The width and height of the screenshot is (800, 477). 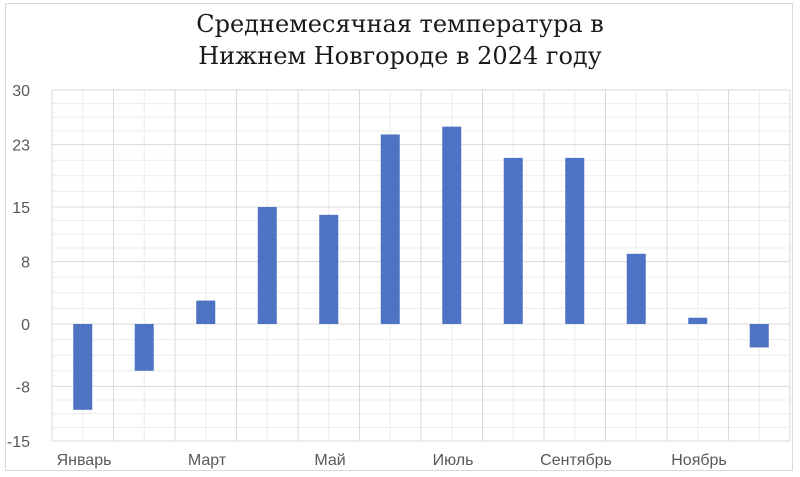 I want to click on x-tick-label: Январь, so click(x=84, y=460).